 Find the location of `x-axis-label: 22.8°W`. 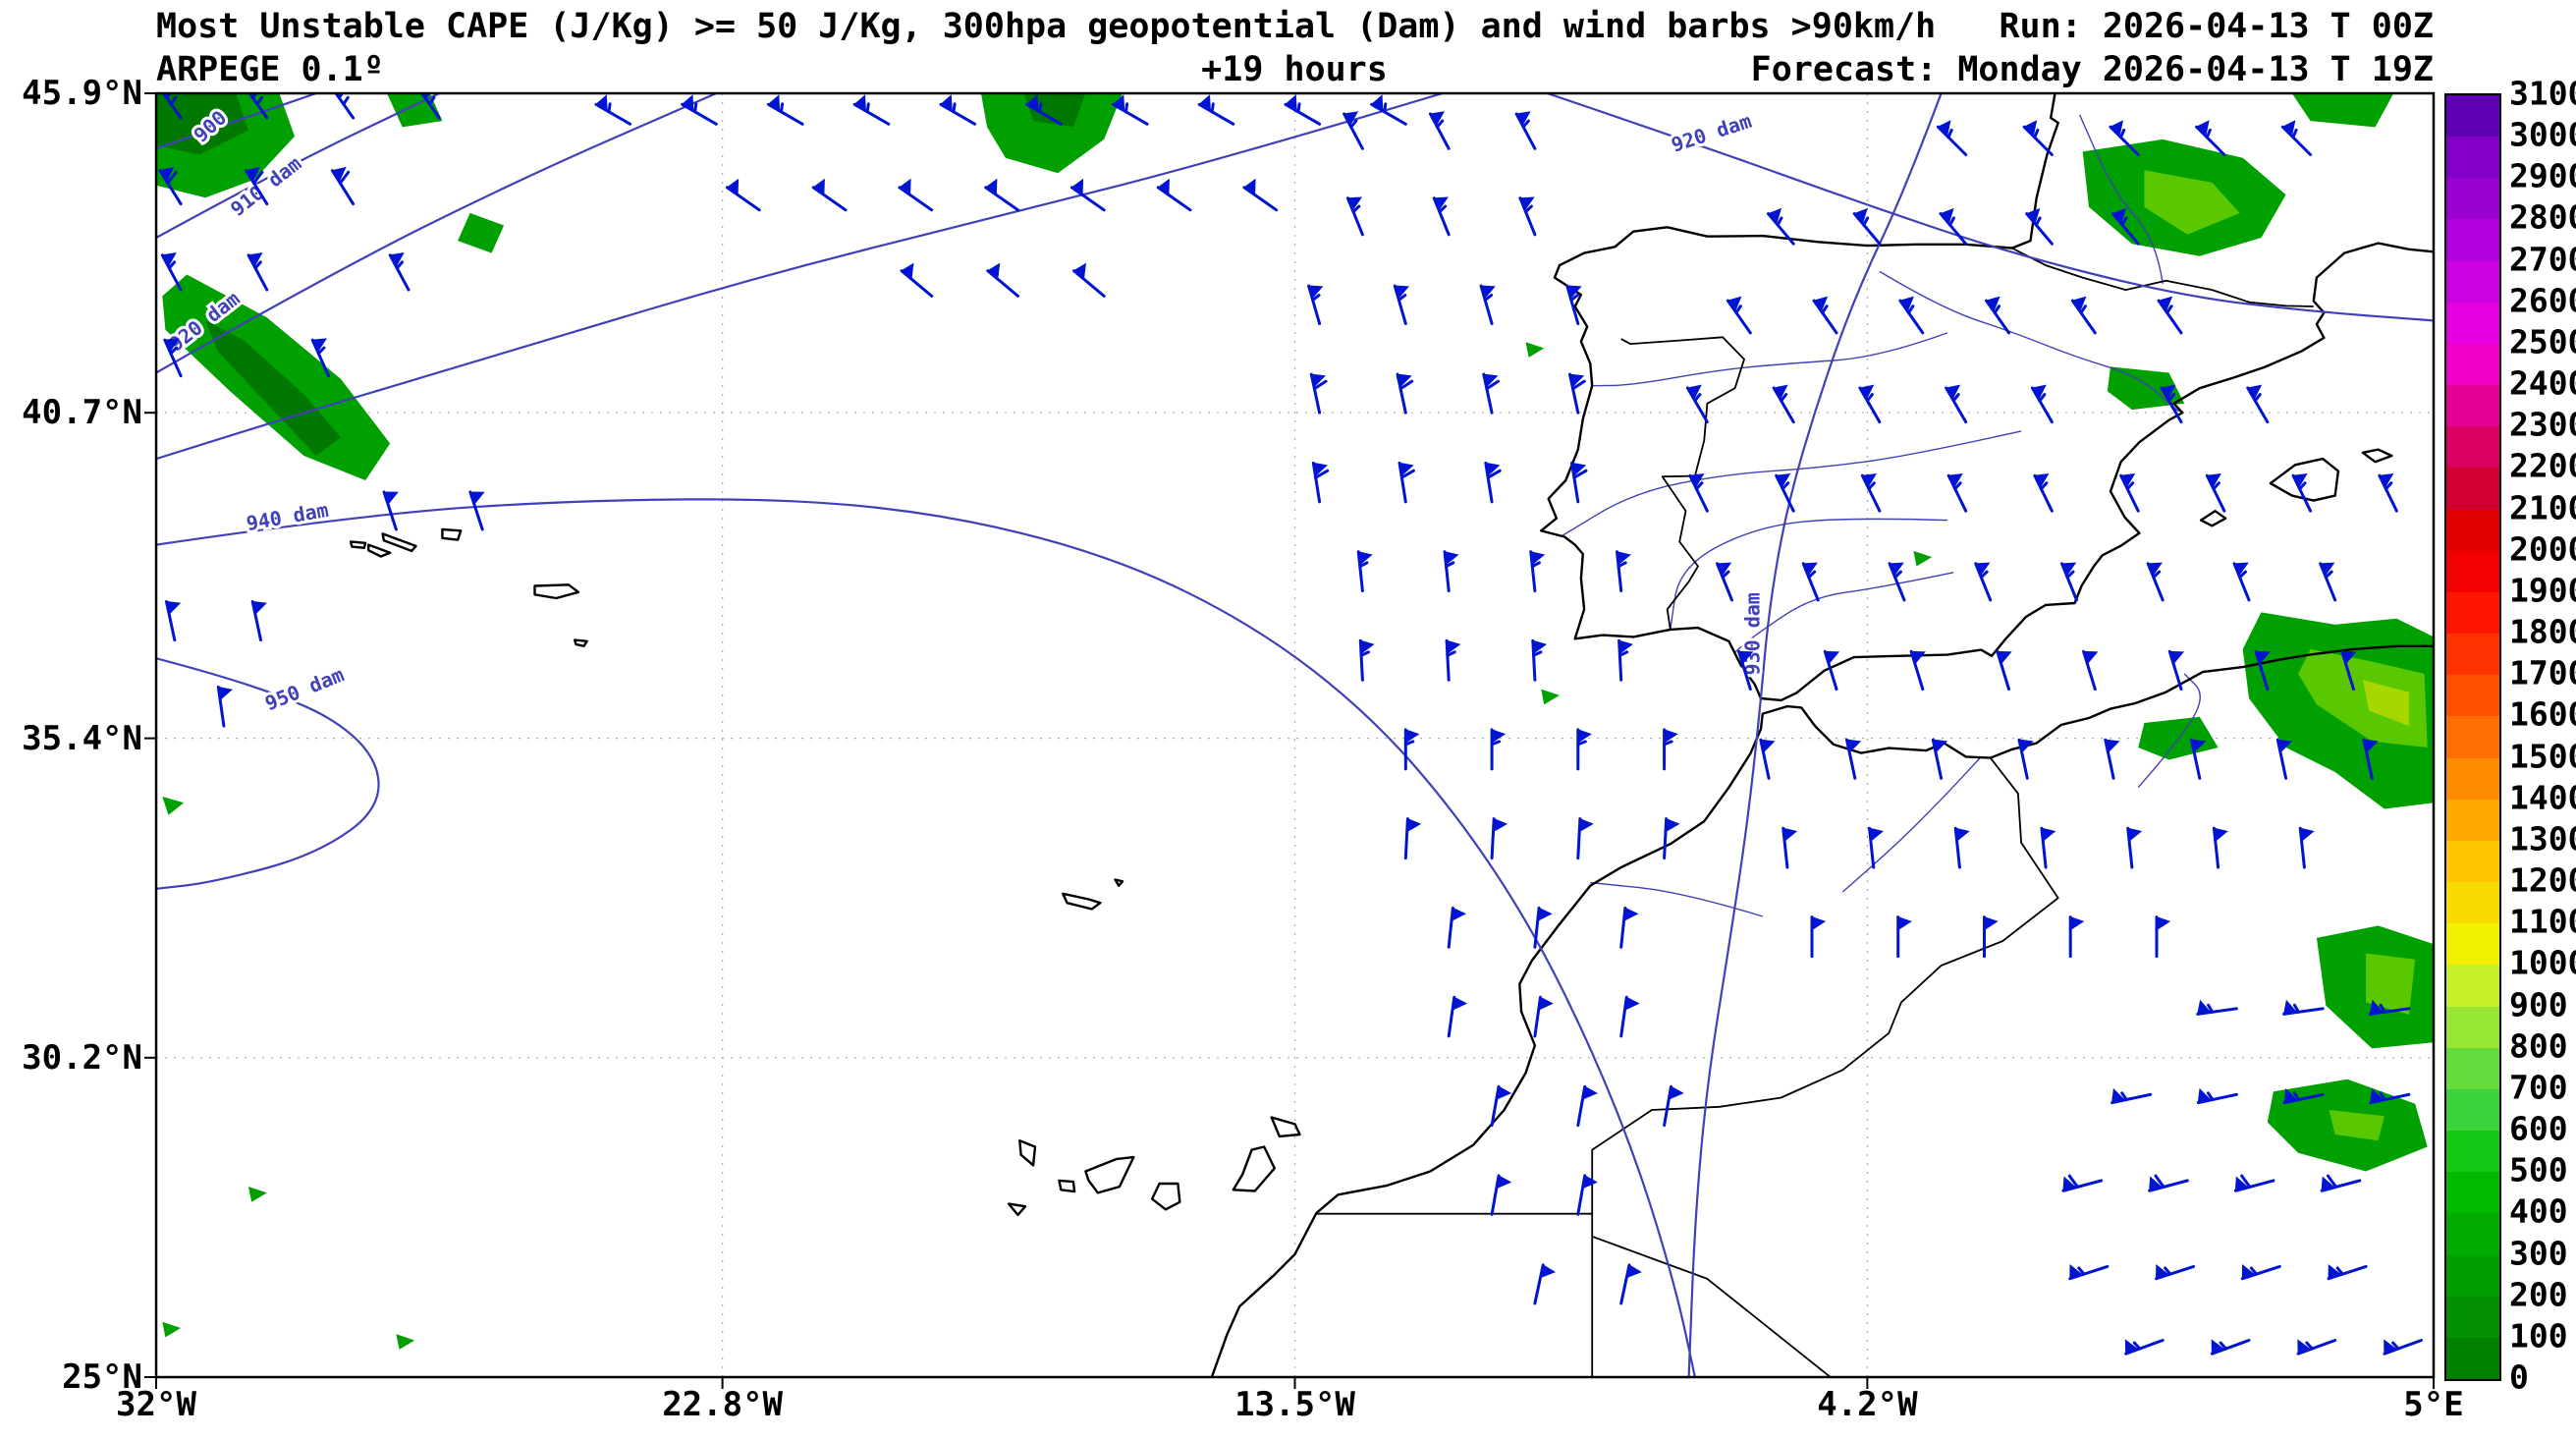

x-axis-label: 22.8°W is located at coordinates (723, 1405).